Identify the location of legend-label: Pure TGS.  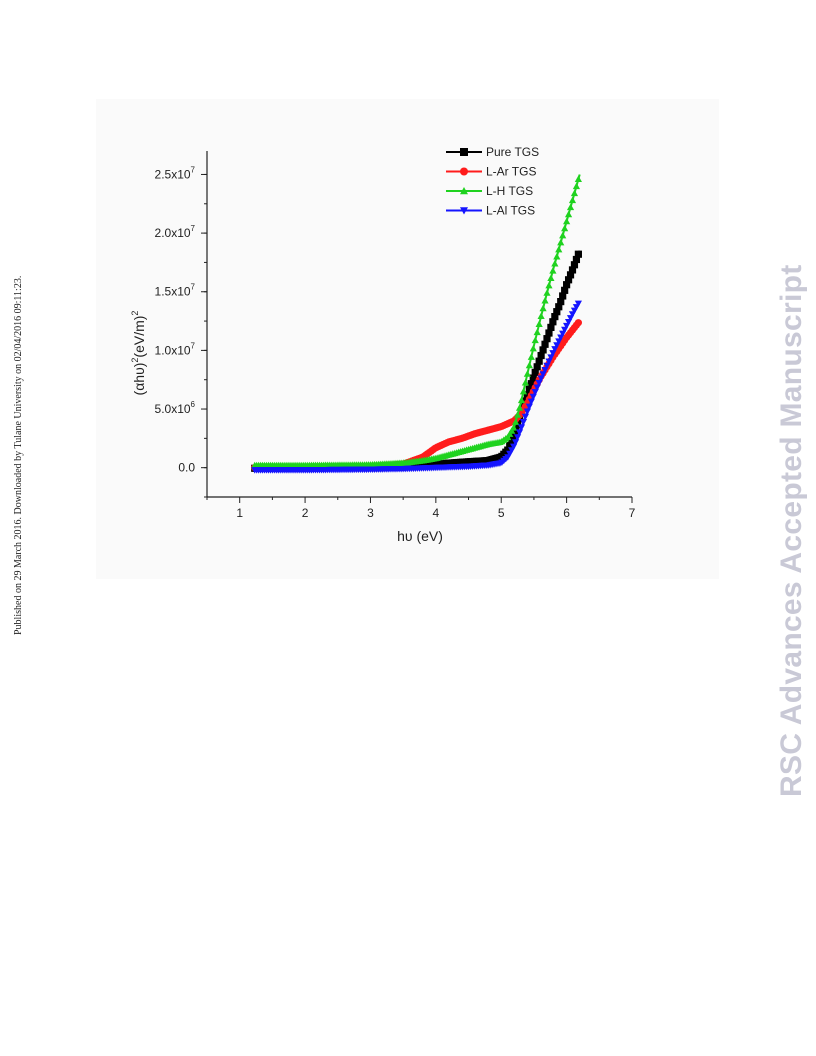
(512, 152).